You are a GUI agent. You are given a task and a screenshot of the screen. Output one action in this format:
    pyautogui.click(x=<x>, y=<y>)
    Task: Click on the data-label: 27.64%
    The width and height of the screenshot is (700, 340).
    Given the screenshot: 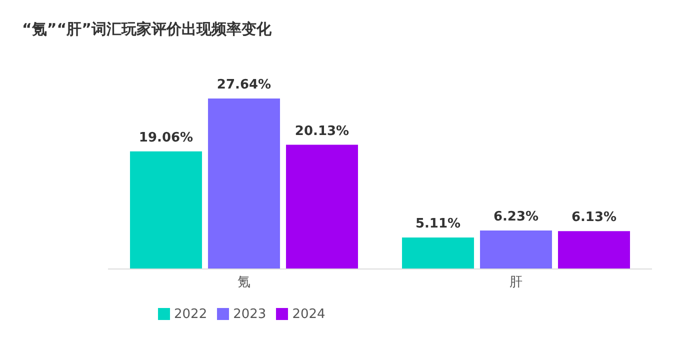 What is the action you would take?
    pyautogui.click(x=244, y=84)
    